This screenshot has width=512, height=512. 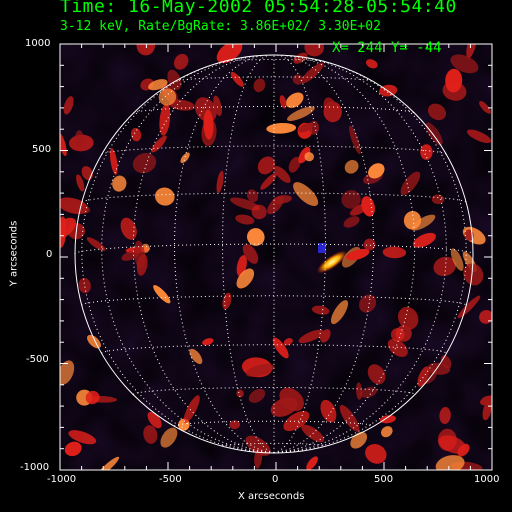 What do you see at coordinates (271, 496) in the screenshot?
I see `x-axis-label: X arcseconds` at bounding box center [271, 496].